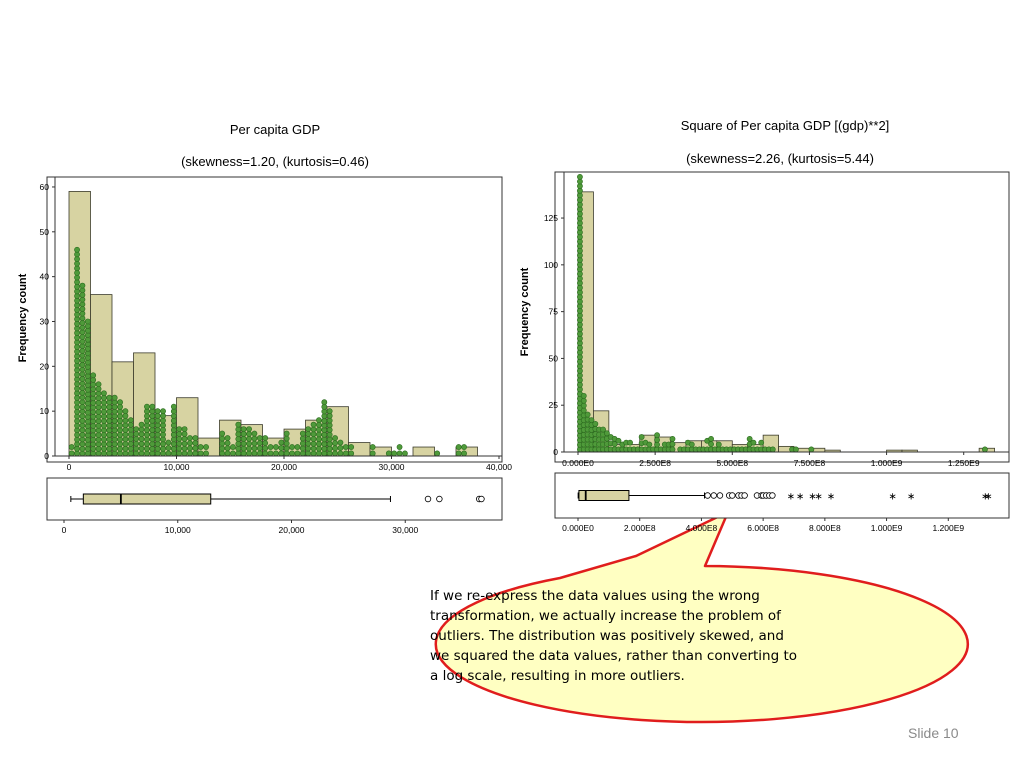 The width and height of the screenshot is (1024, 768). What do you see at coordinates (825, 528) in the screenshot?
I see `right-box-tick-label: 8.000E8` at bounding box center [825, 528].